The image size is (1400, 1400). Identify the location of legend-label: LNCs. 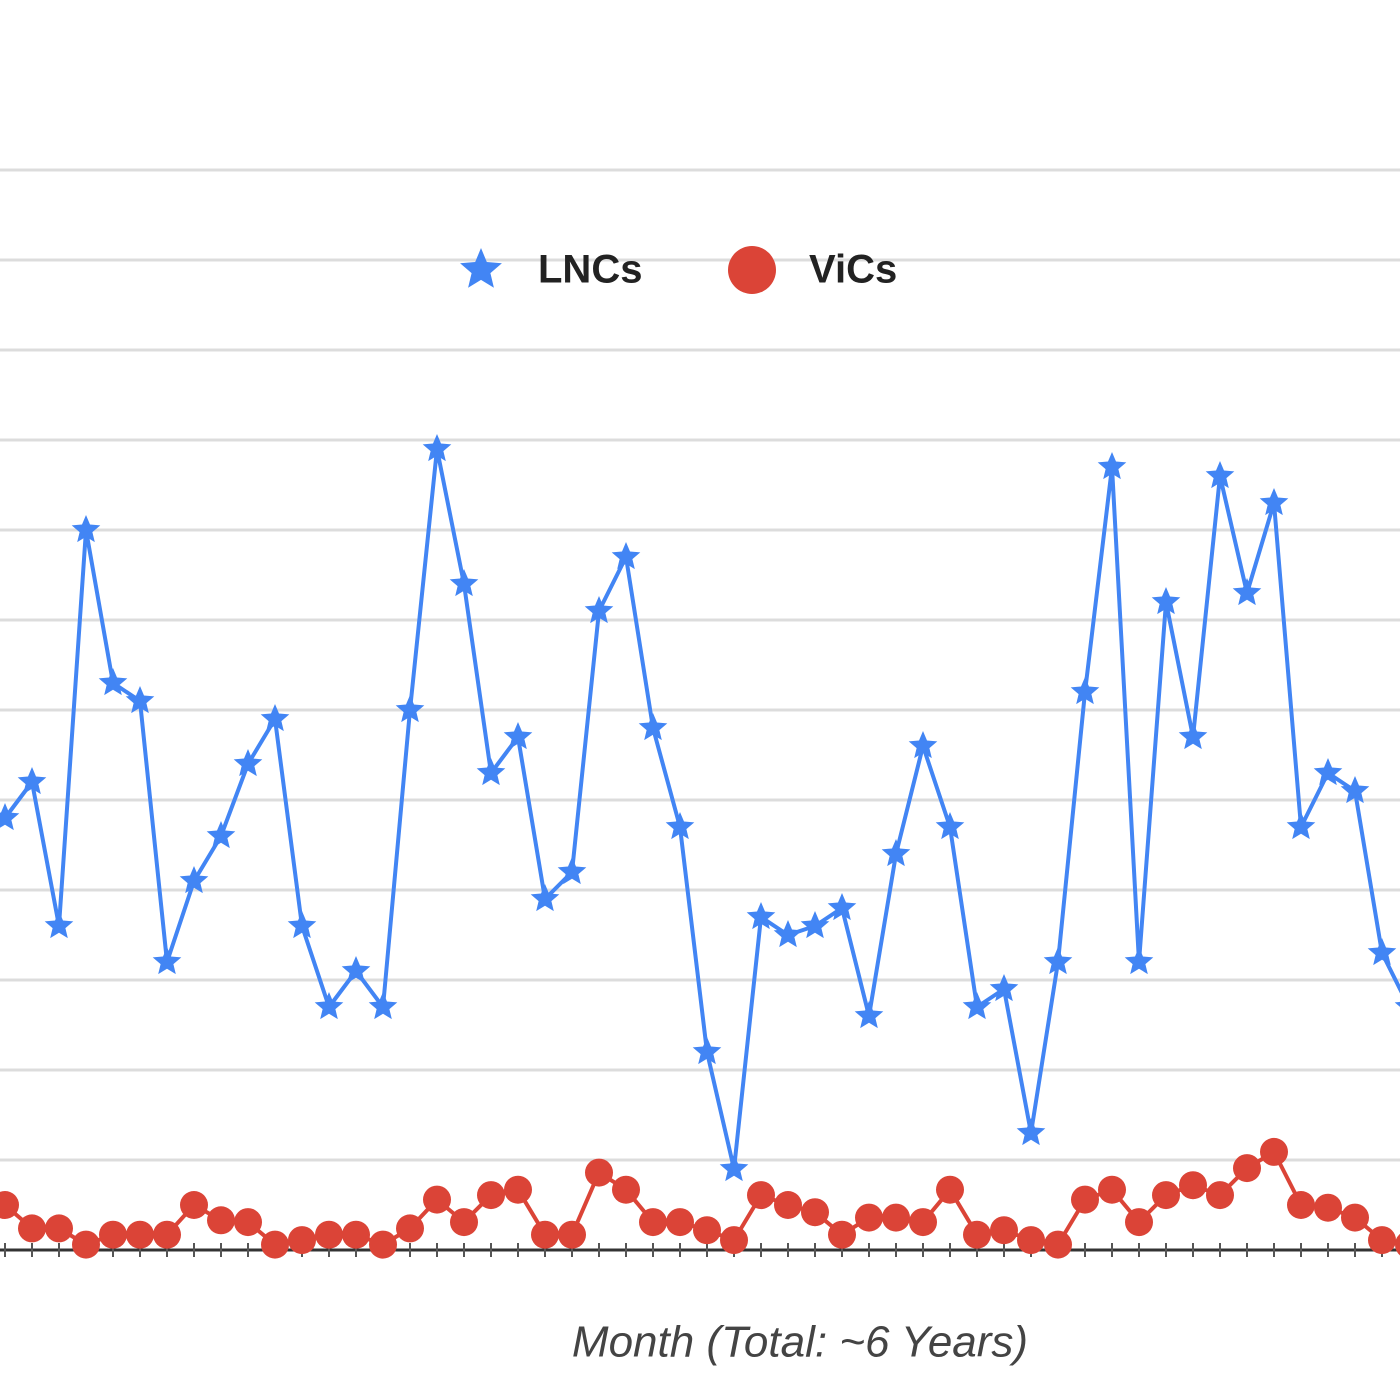
(590, 270).